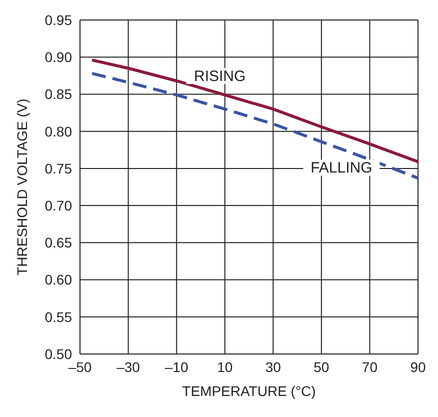  What do you see at coordinates (22, 187) in the screenshot?
I see `y-axis-title: THRESHOLD VOLTAGE (V)` at bounding box center [22, 187].